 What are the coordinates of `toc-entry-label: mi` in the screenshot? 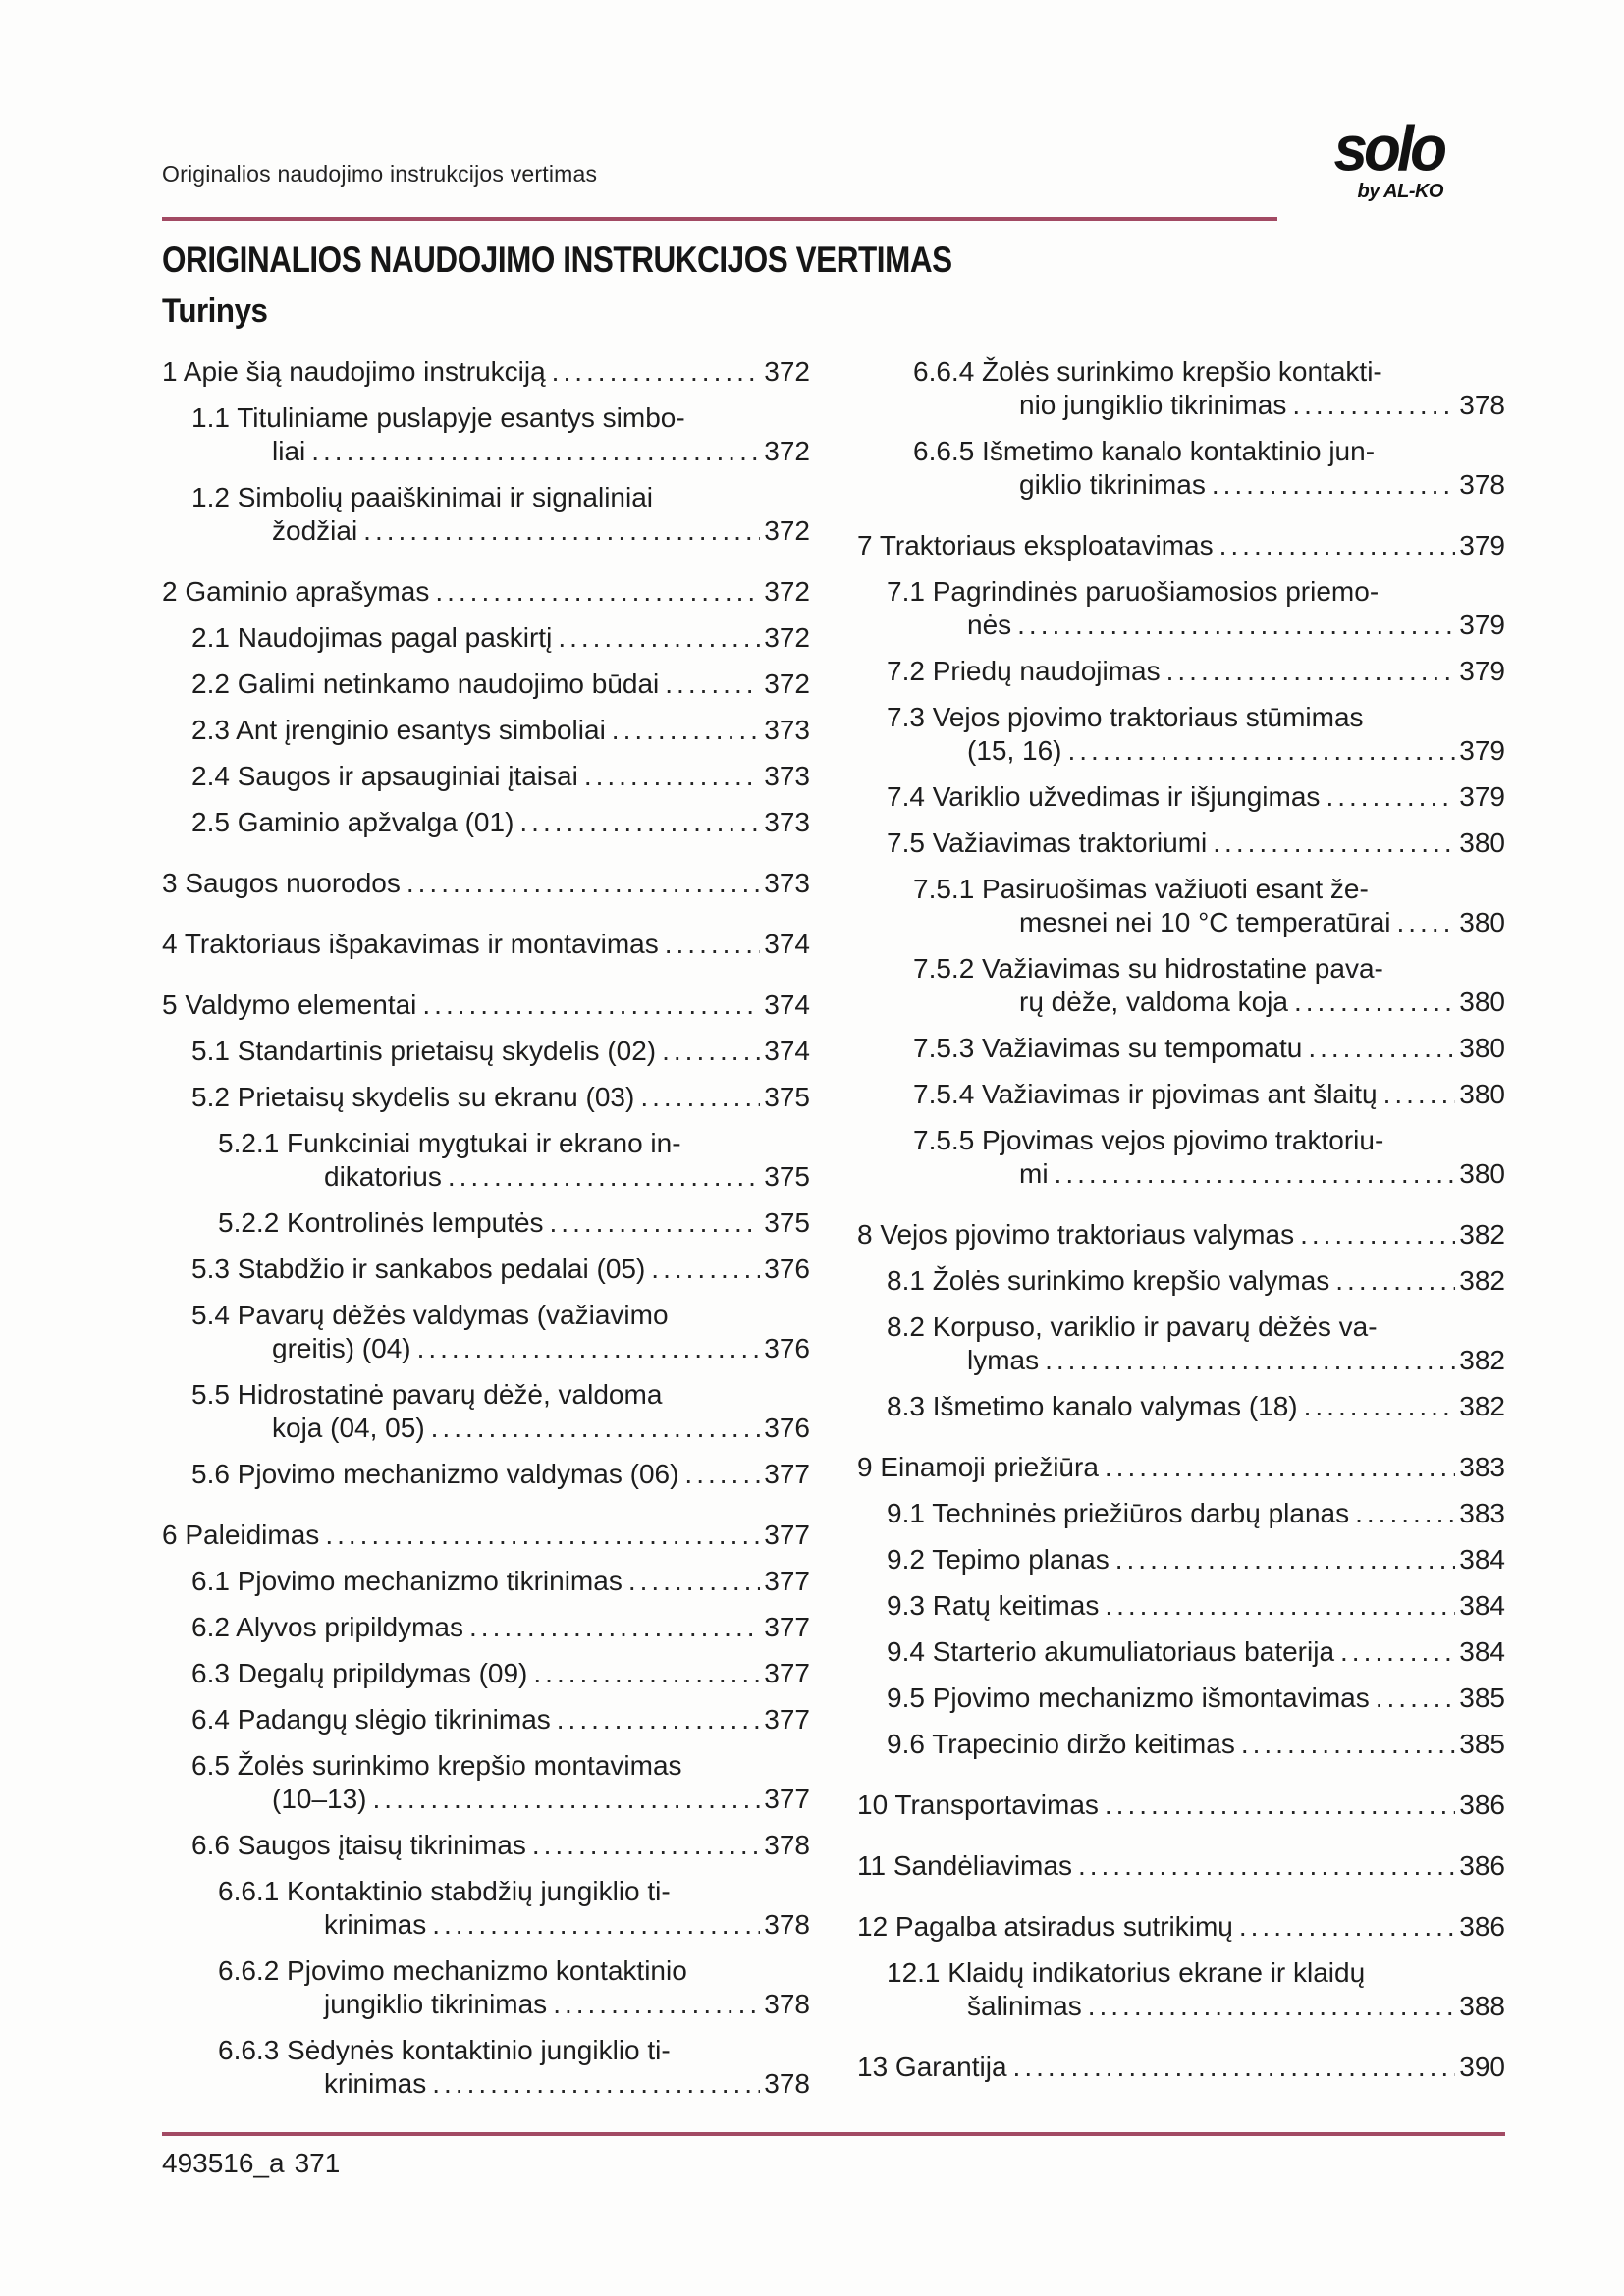 It's located at (1034, 1173).